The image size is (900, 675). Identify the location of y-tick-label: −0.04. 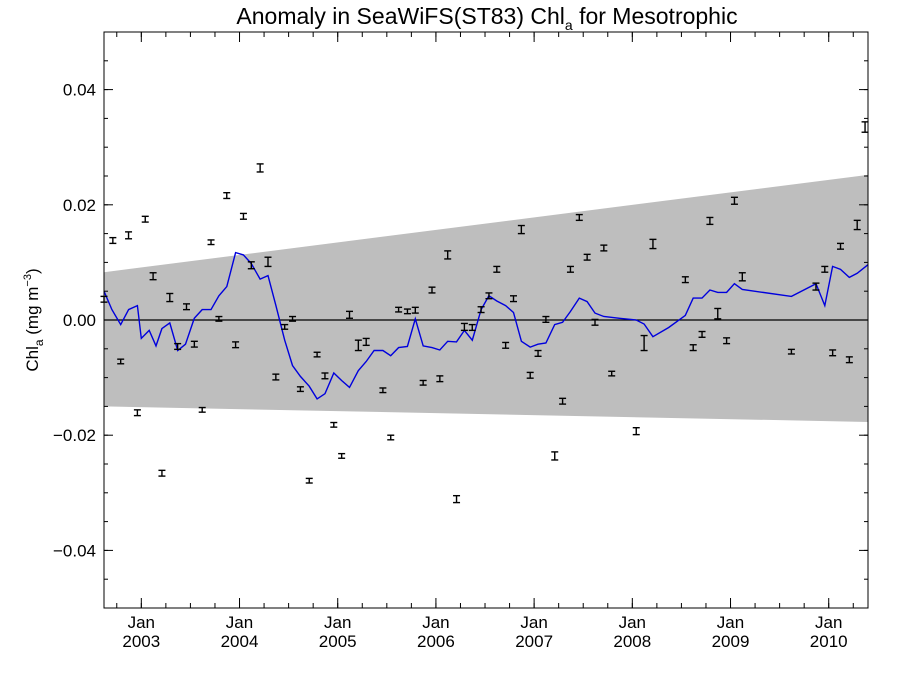
(74, 550).